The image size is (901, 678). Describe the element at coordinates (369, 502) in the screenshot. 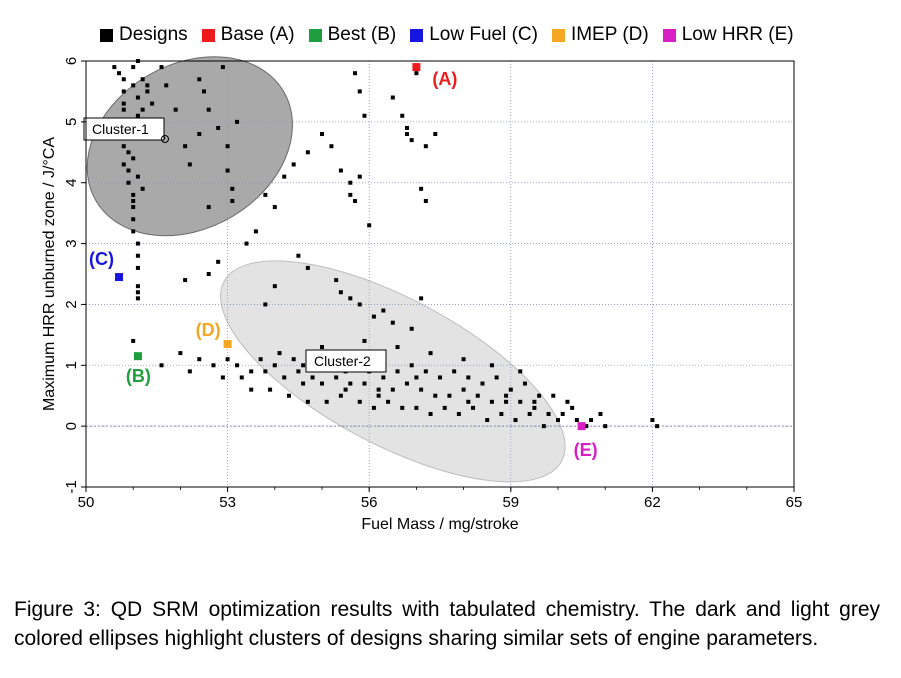

I see `x-tick-label: 56` at that location.